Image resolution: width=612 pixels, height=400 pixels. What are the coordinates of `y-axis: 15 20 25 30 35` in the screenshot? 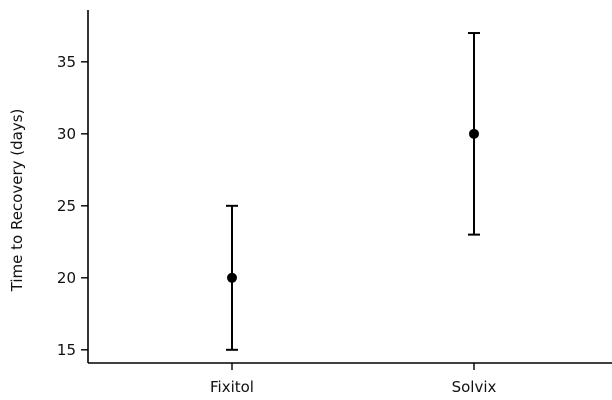 It's located at (73, 186).